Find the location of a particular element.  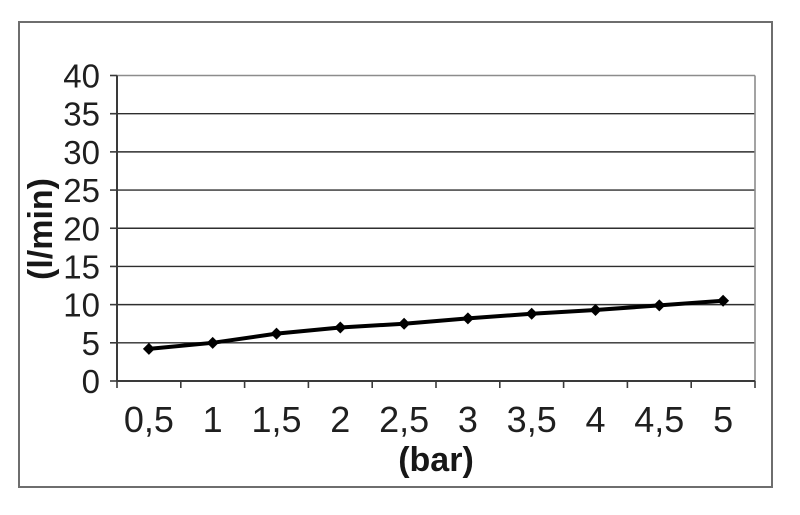

y-tick-label: 35 is located at coordinates (81, 114).